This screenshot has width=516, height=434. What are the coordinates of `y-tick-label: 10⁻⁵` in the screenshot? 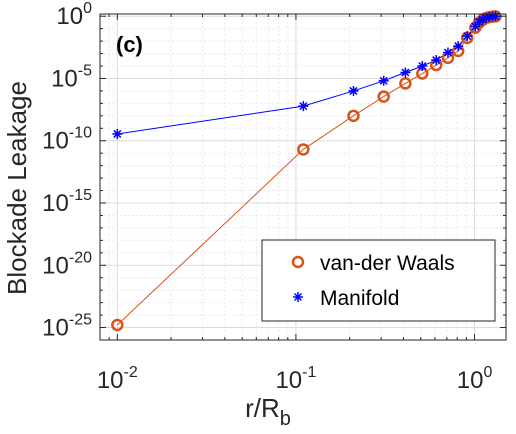 It's located at (71, 77).